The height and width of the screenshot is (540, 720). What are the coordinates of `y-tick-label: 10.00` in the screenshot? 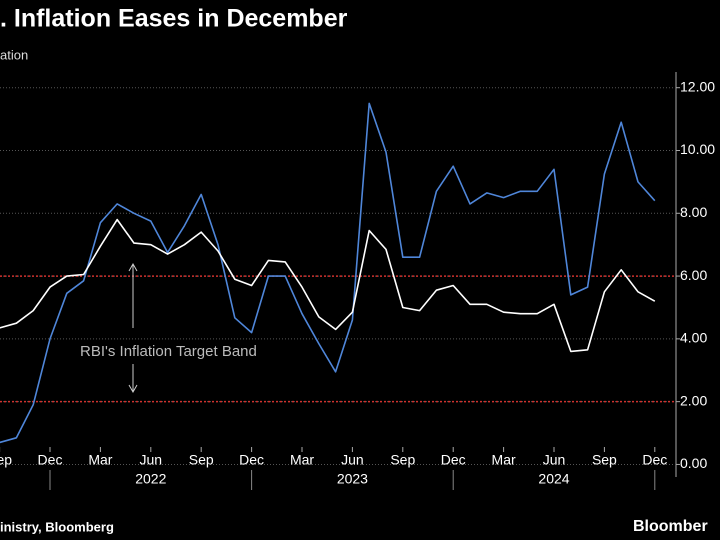 It's located at (697, 149).